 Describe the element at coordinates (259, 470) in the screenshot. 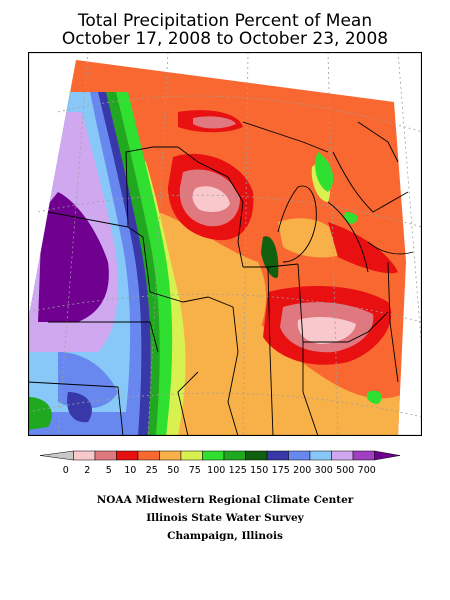

I see `legend-label: 150` at that location.